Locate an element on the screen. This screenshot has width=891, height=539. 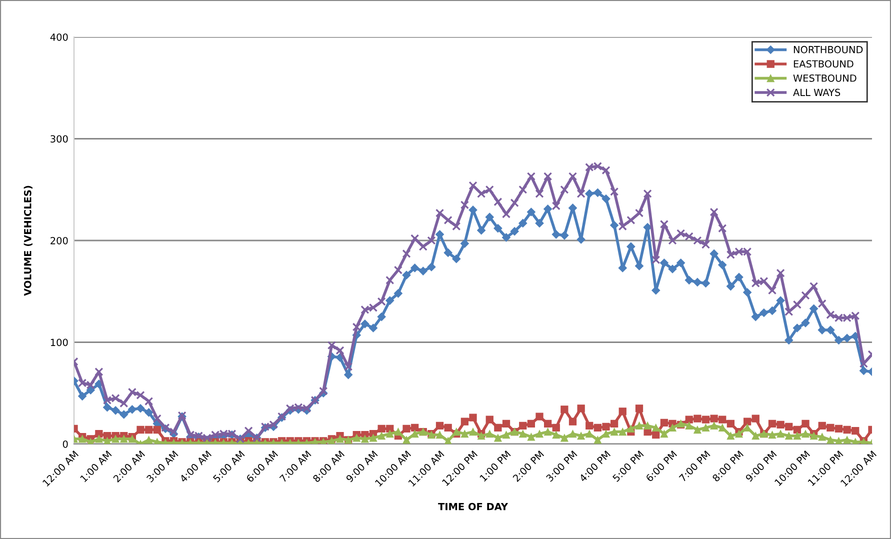
legend-label: ALL WAYS is located at coordinates (816, 92).